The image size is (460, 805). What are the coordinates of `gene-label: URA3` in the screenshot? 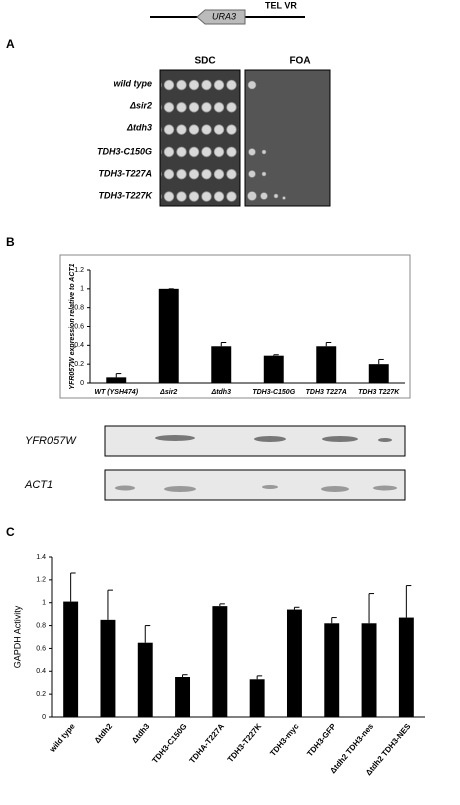 It's located at (224, 16).